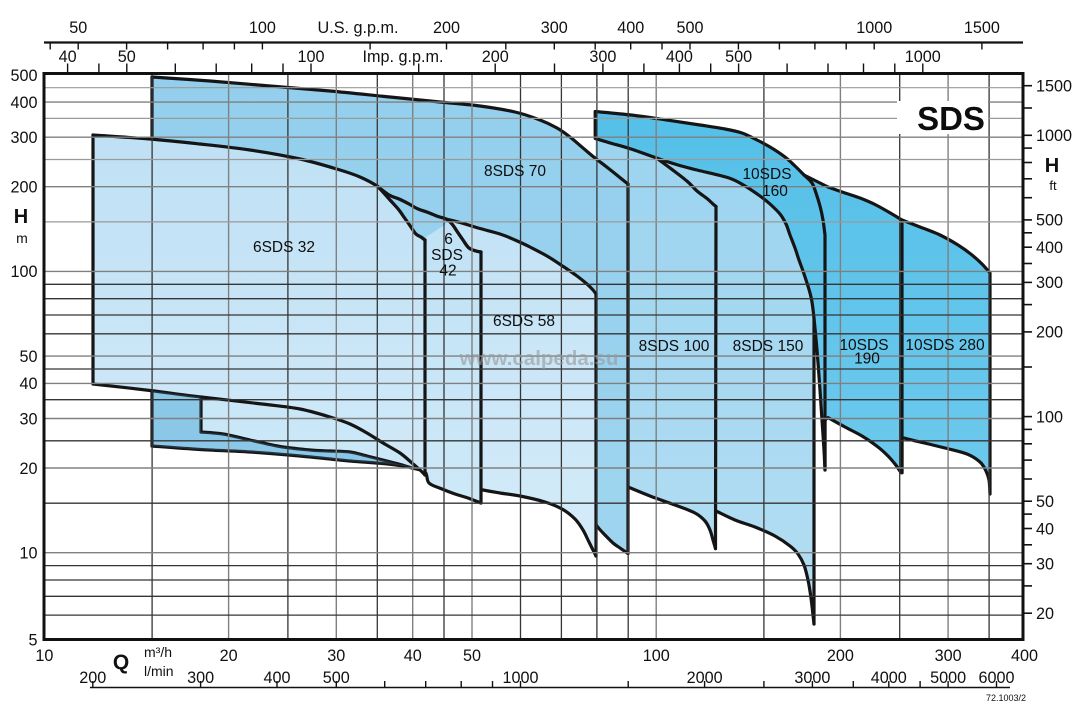 The image size is (1077, 723). Describe the element at coordinates (448, 239) in the screenshot. I see `svg-text: 6` at that location.